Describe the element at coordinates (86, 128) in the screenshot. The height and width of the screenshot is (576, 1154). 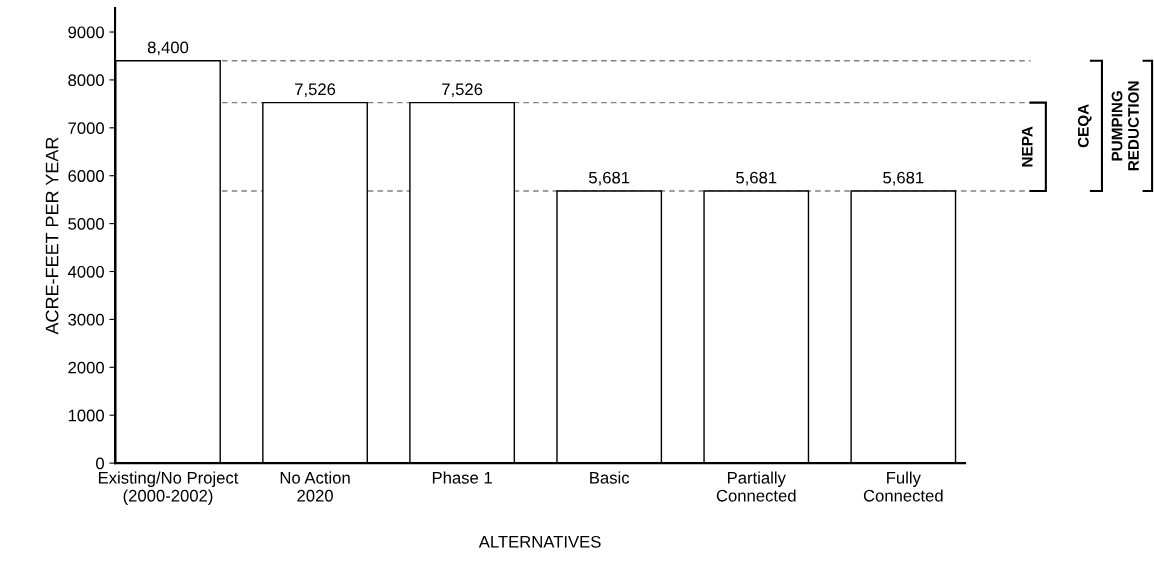
I see `y-tick-label: 7000` at that location.